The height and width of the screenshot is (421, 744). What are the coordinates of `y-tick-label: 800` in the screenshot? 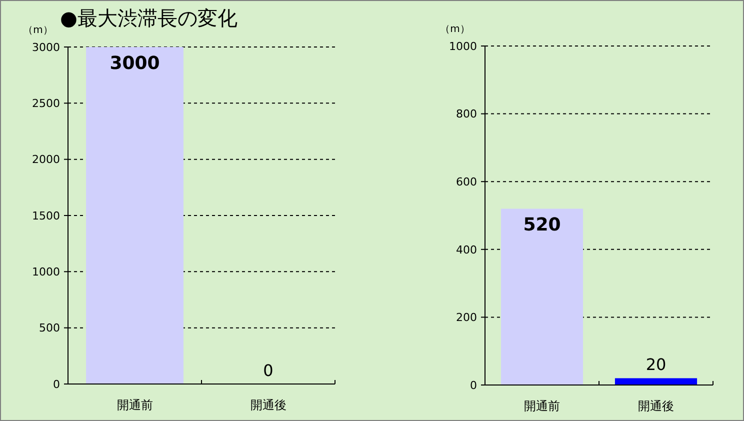 It's located at (466, 114).